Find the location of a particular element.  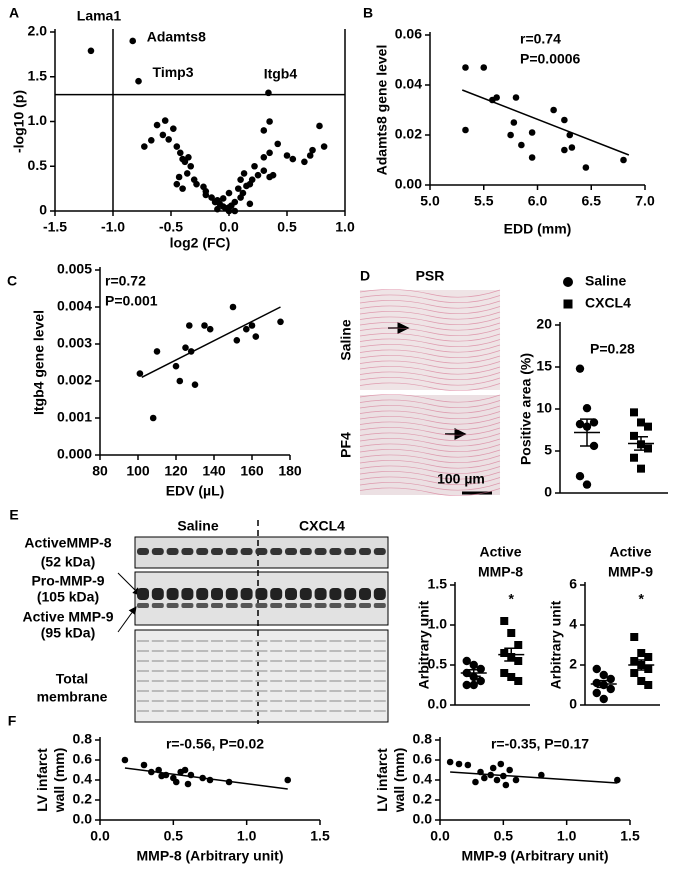

x-tick-label: 6.5 is located at coordinates (592, 201).